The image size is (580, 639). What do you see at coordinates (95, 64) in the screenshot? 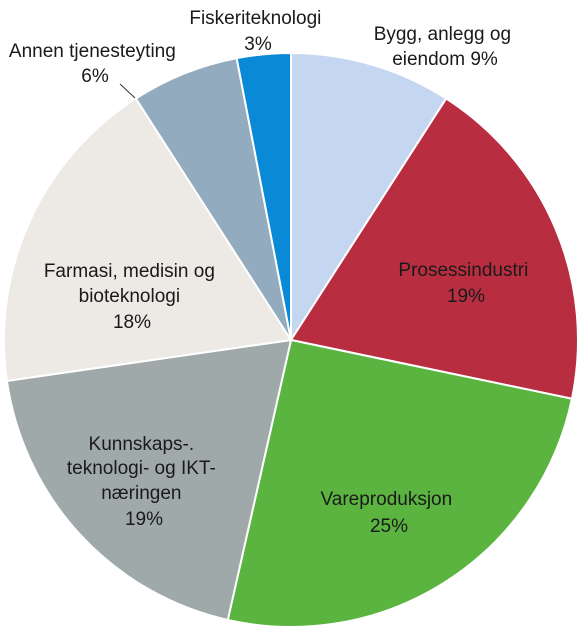
I see `slice-label-annen-tjenesteyting: Annen tjenesteyting 6%` at bounding box center [95, 64].